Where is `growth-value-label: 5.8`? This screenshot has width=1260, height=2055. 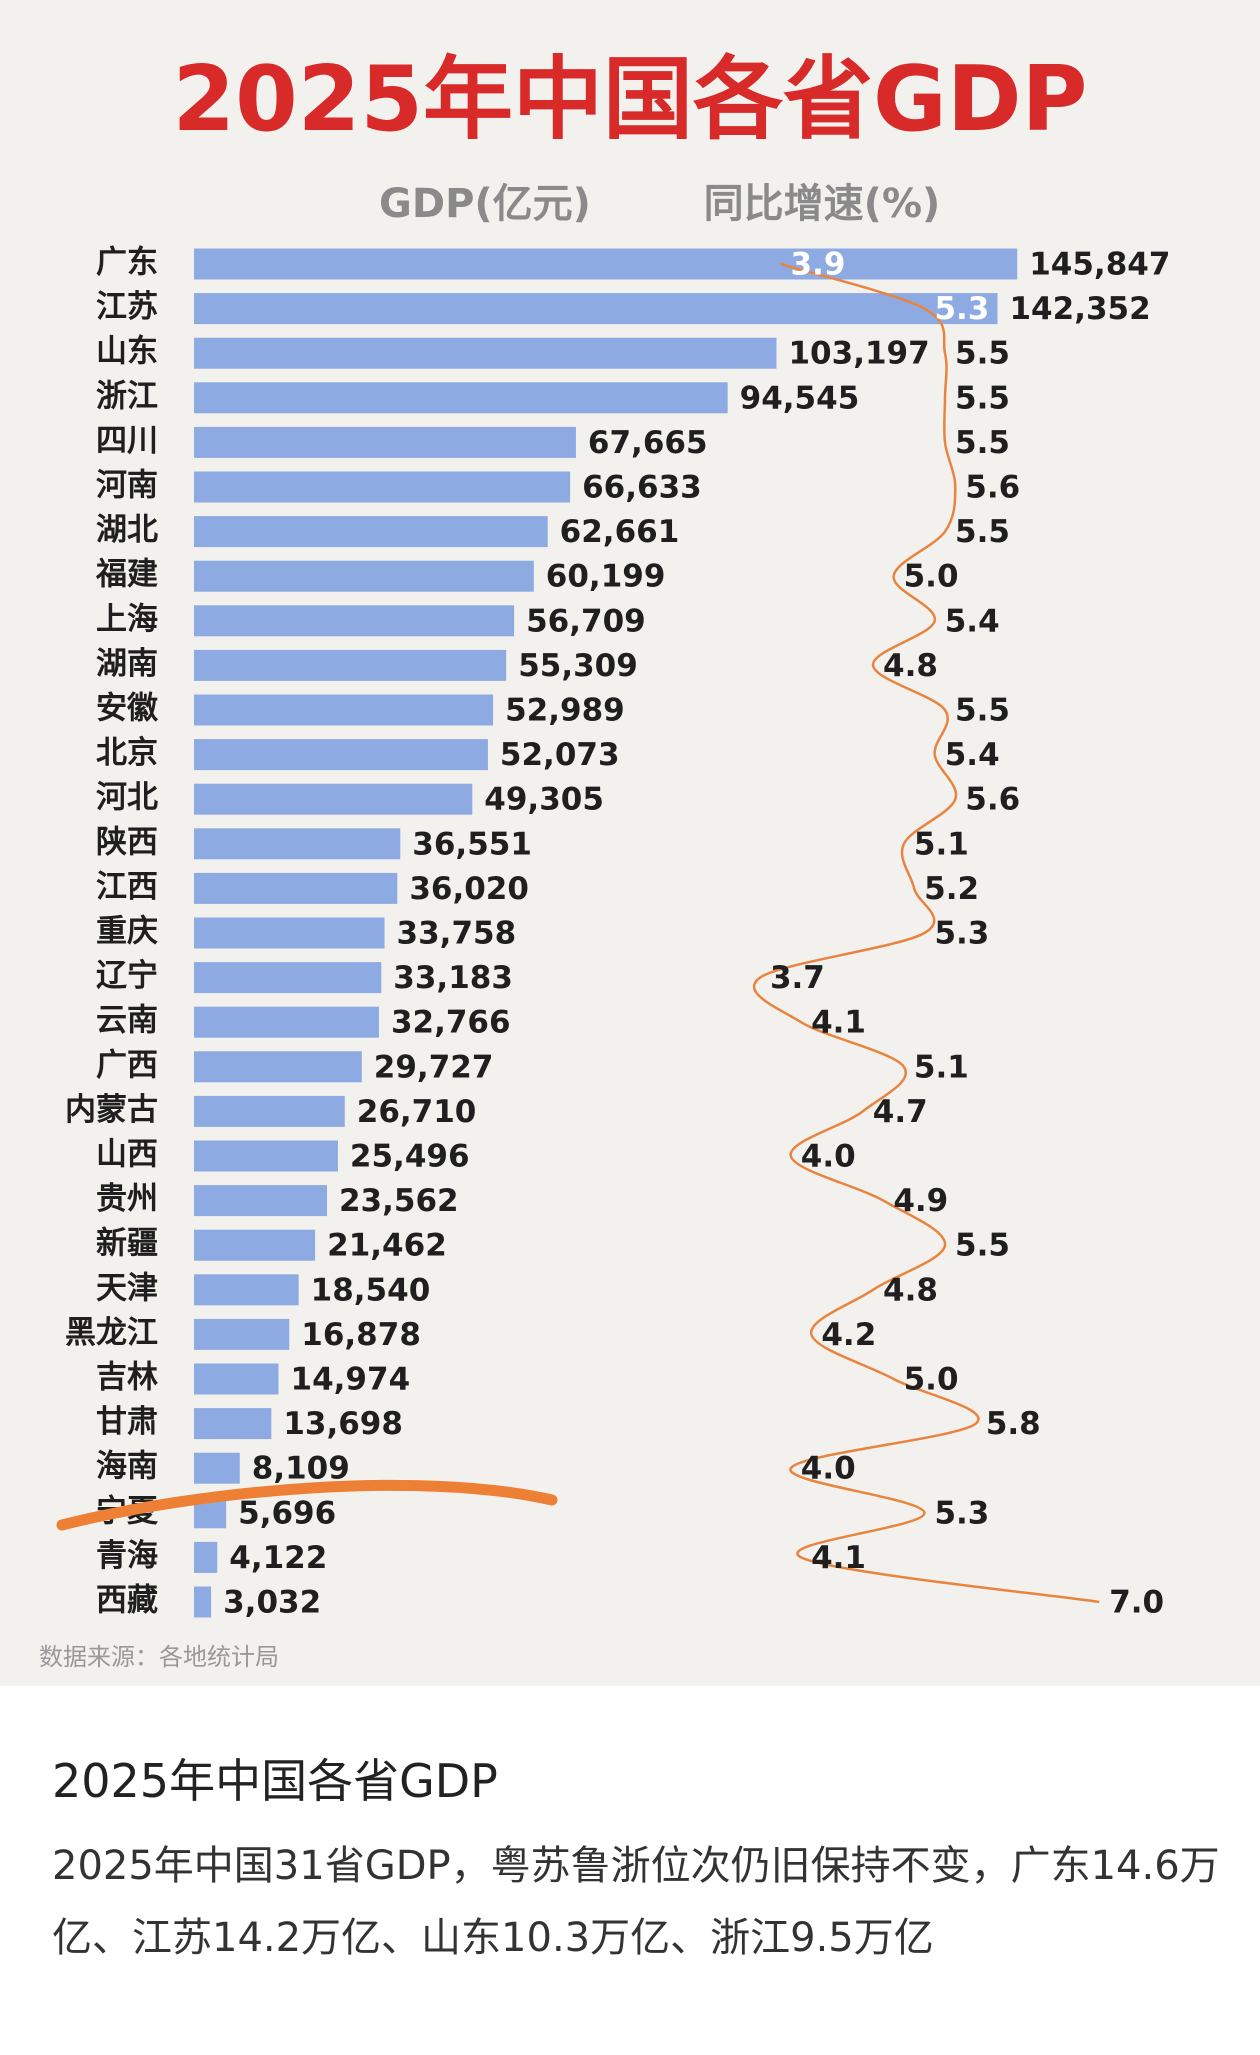
growth-value-label: 5.8 is located at coordinates (1013, 1424).